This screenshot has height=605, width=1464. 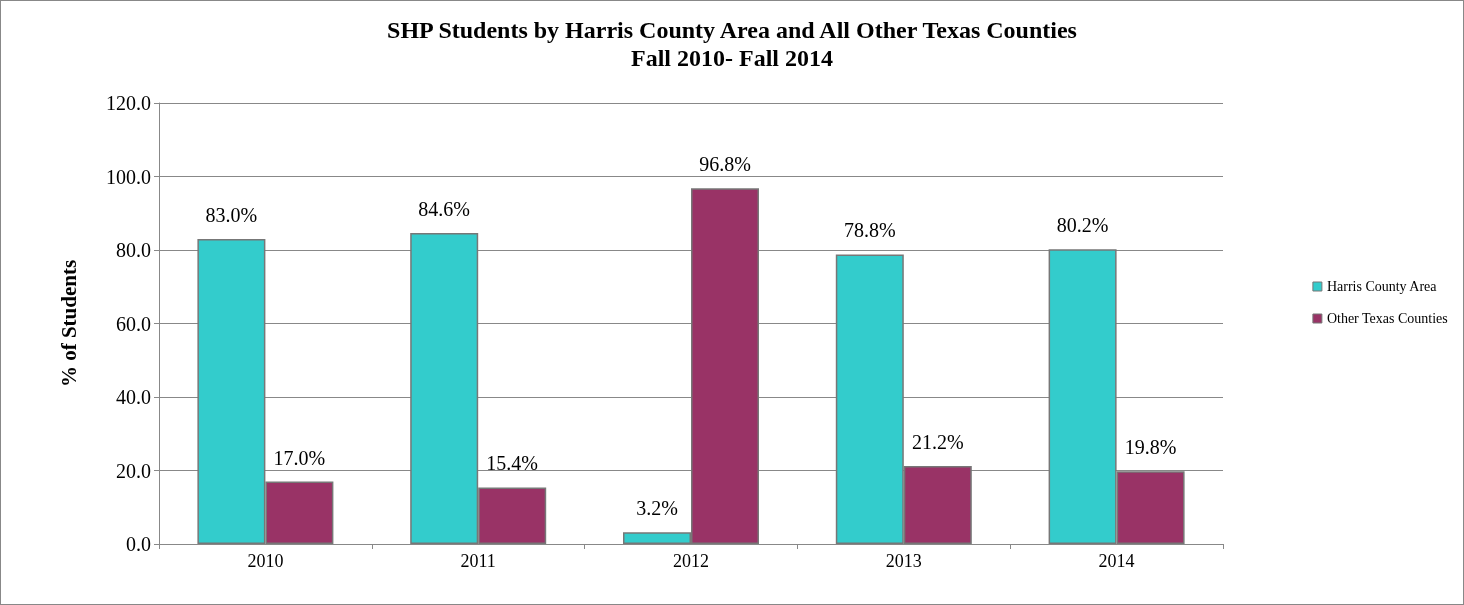 I want to click on data-label: 78.8%, so click(x=869, y=230).